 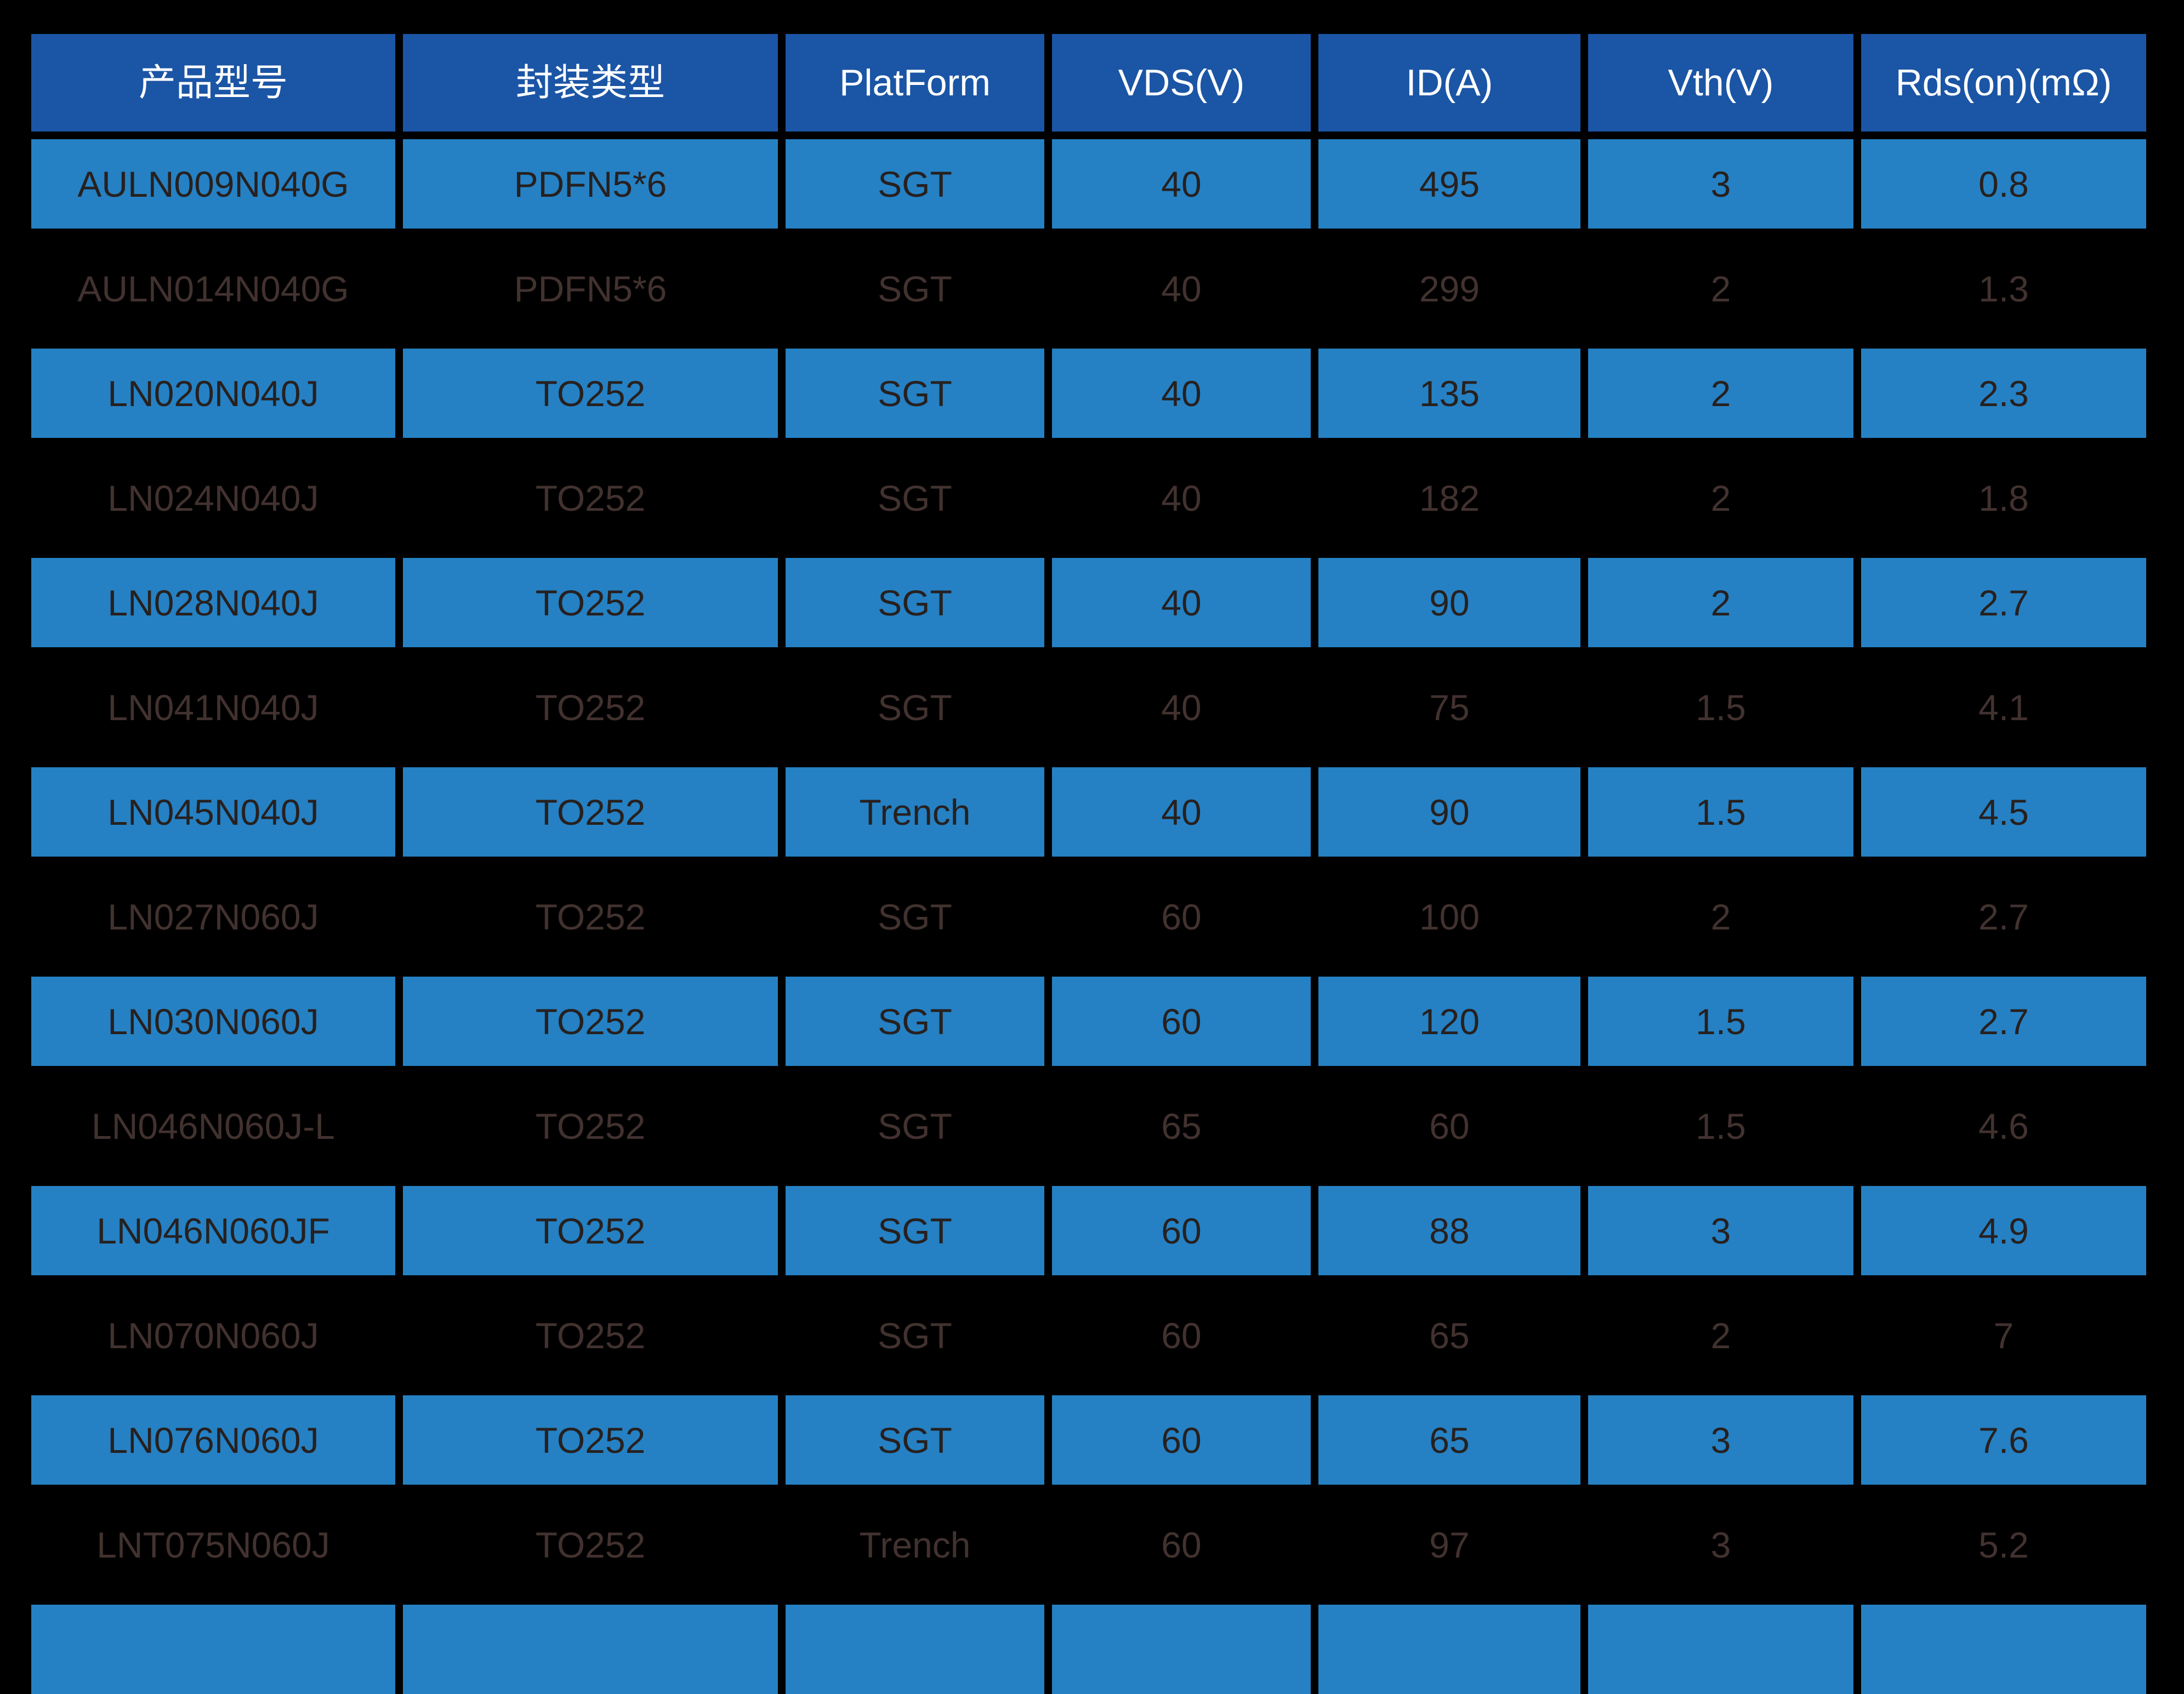 I want to click on table-cell: 65, so click(x=1181, y=1126).